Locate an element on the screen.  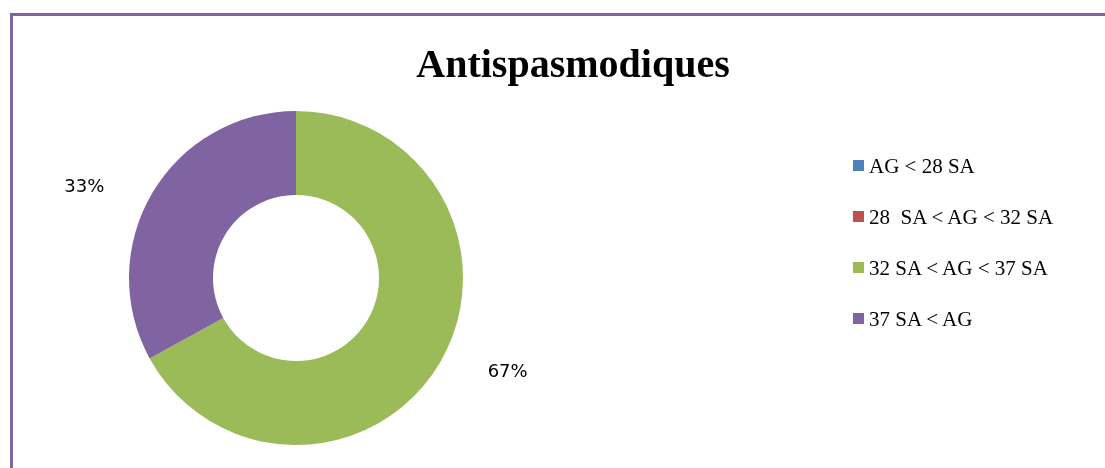
chart-title: Antispasmodiques is located at coordinates (573, 63).